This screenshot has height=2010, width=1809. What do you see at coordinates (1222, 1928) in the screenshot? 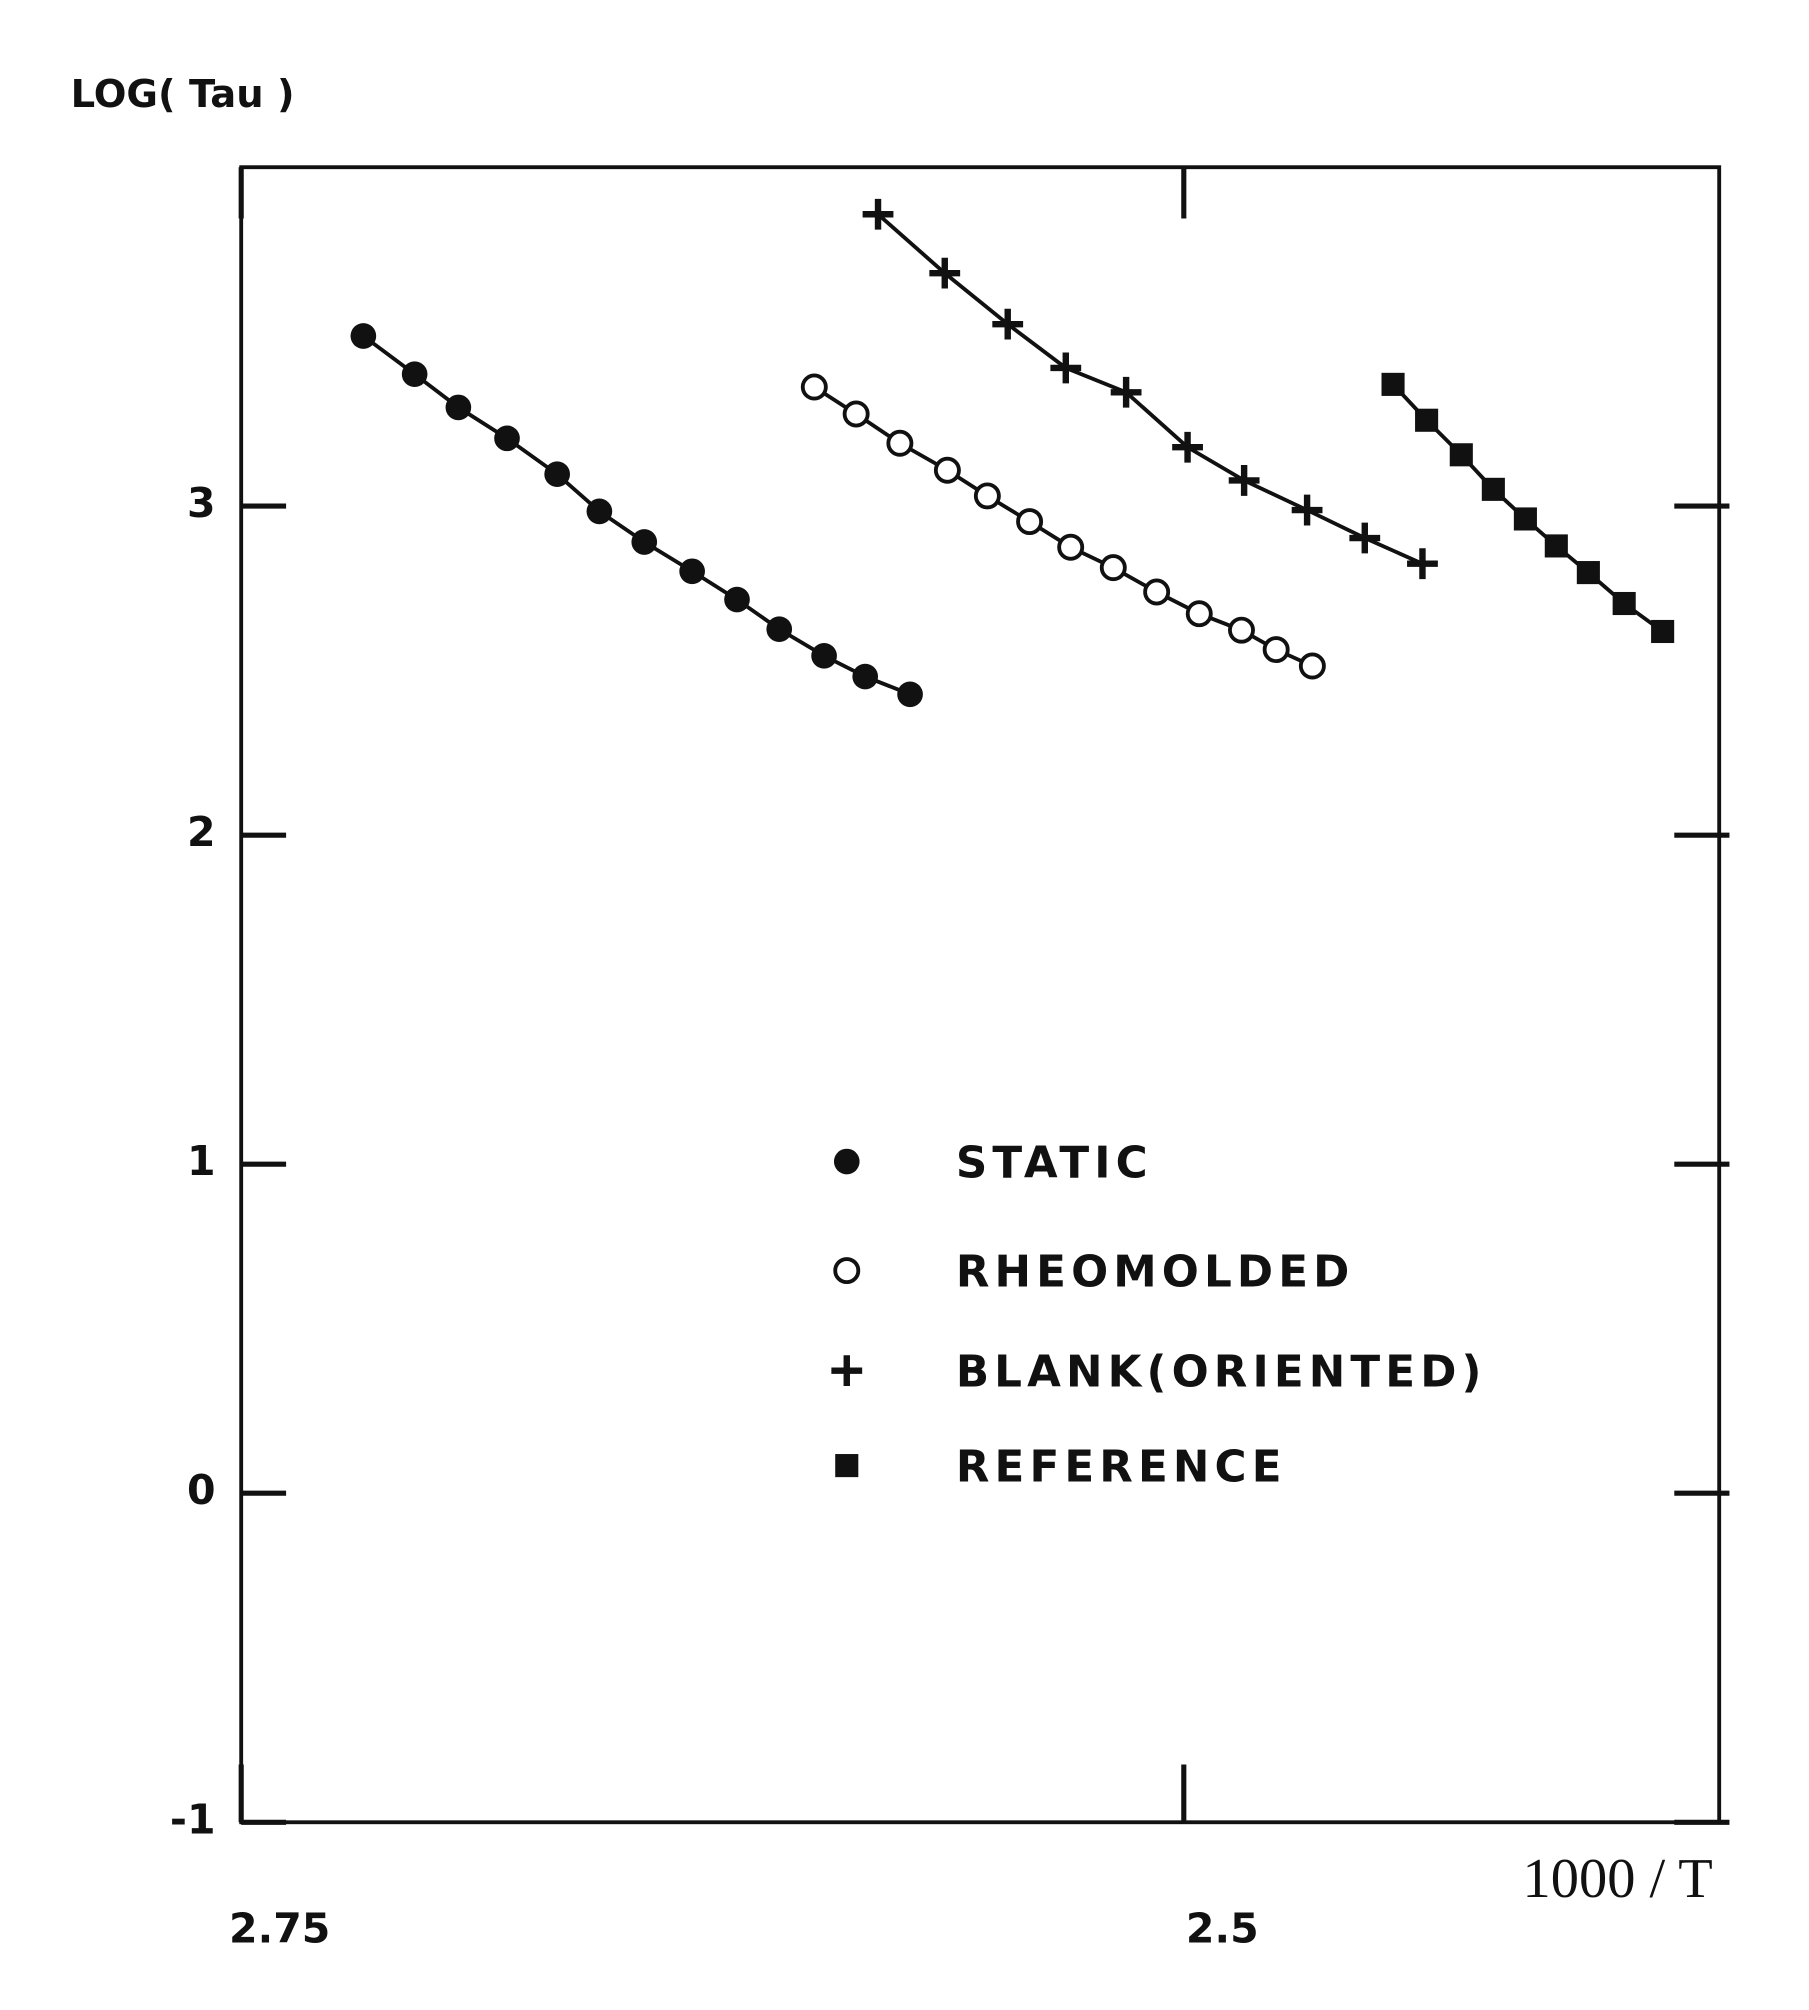
I see `x-tick-label: 2.5` at bounding box center [1222, 1928].